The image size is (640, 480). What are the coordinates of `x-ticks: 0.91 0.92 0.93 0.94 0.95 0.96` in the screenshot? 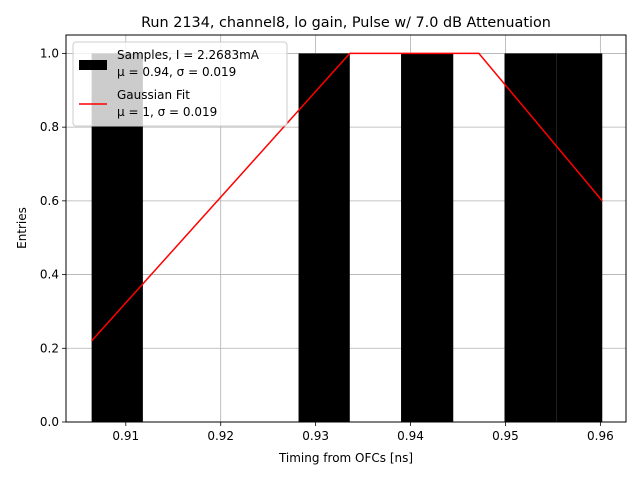 It's located at (363, 432).